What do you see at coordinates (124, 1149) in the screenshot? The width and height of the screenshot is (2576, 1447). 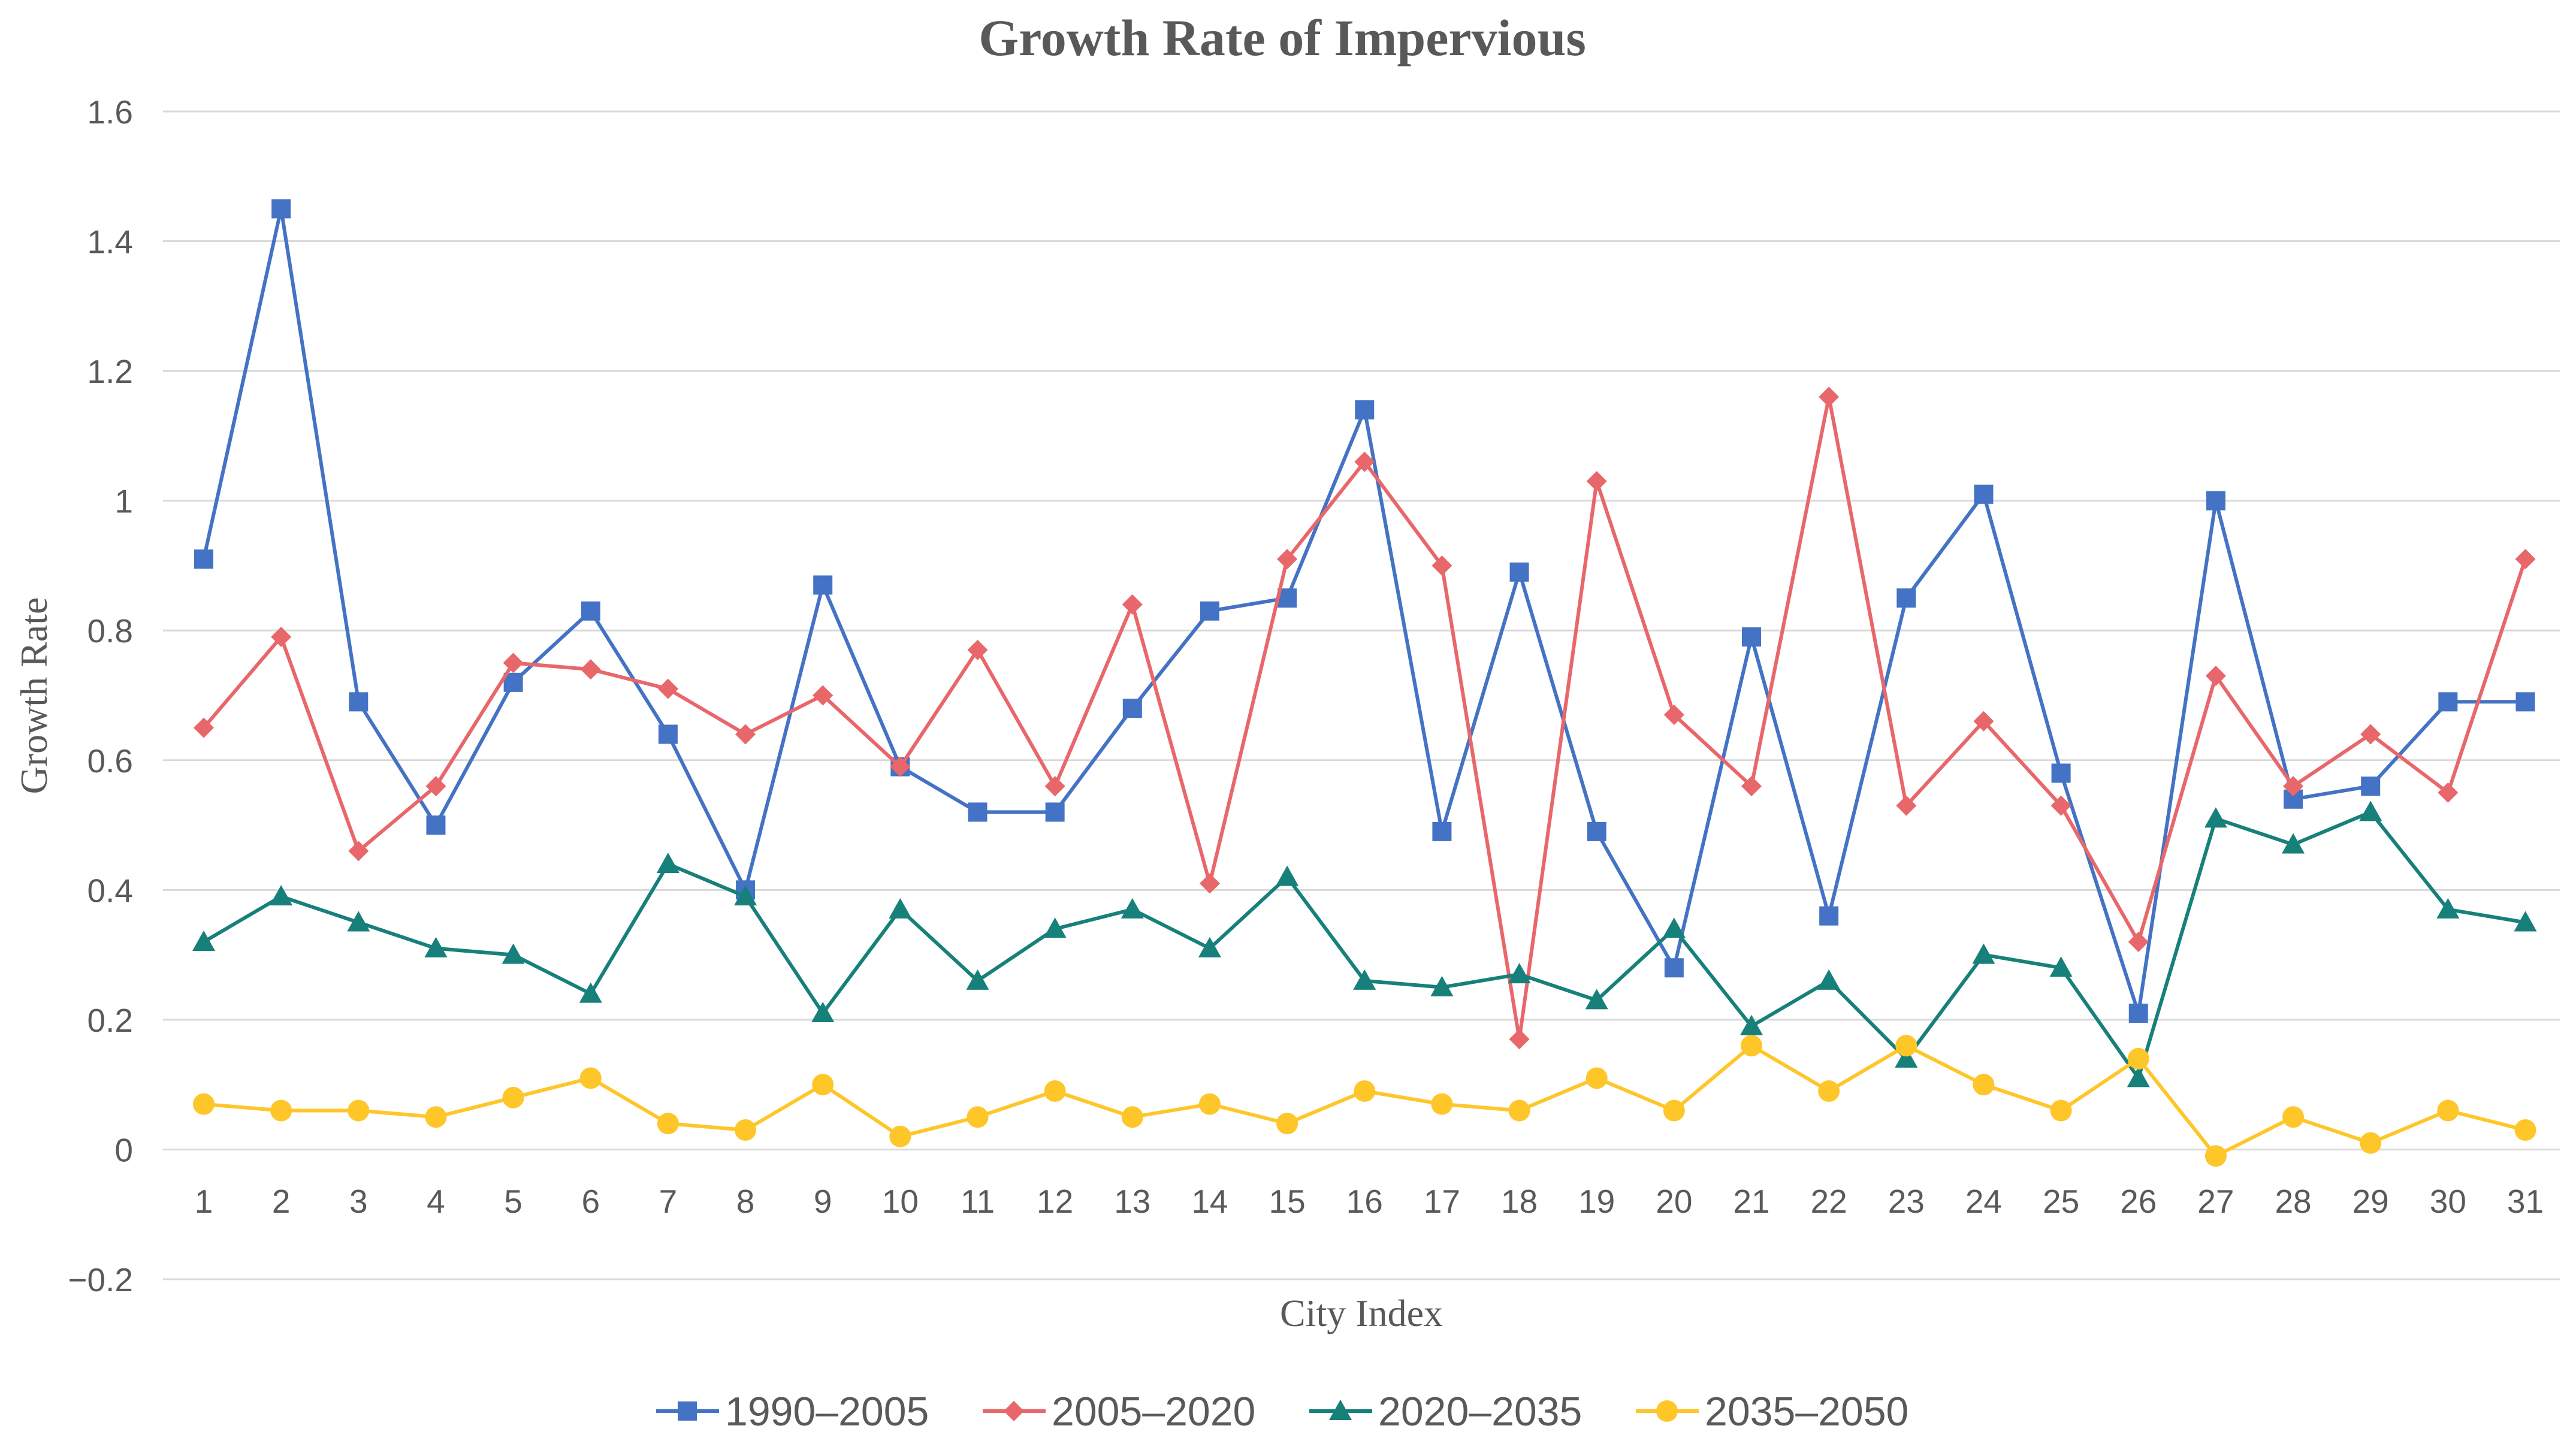 I see `y-tick-label: 0` at bounding box center [124, 1149].